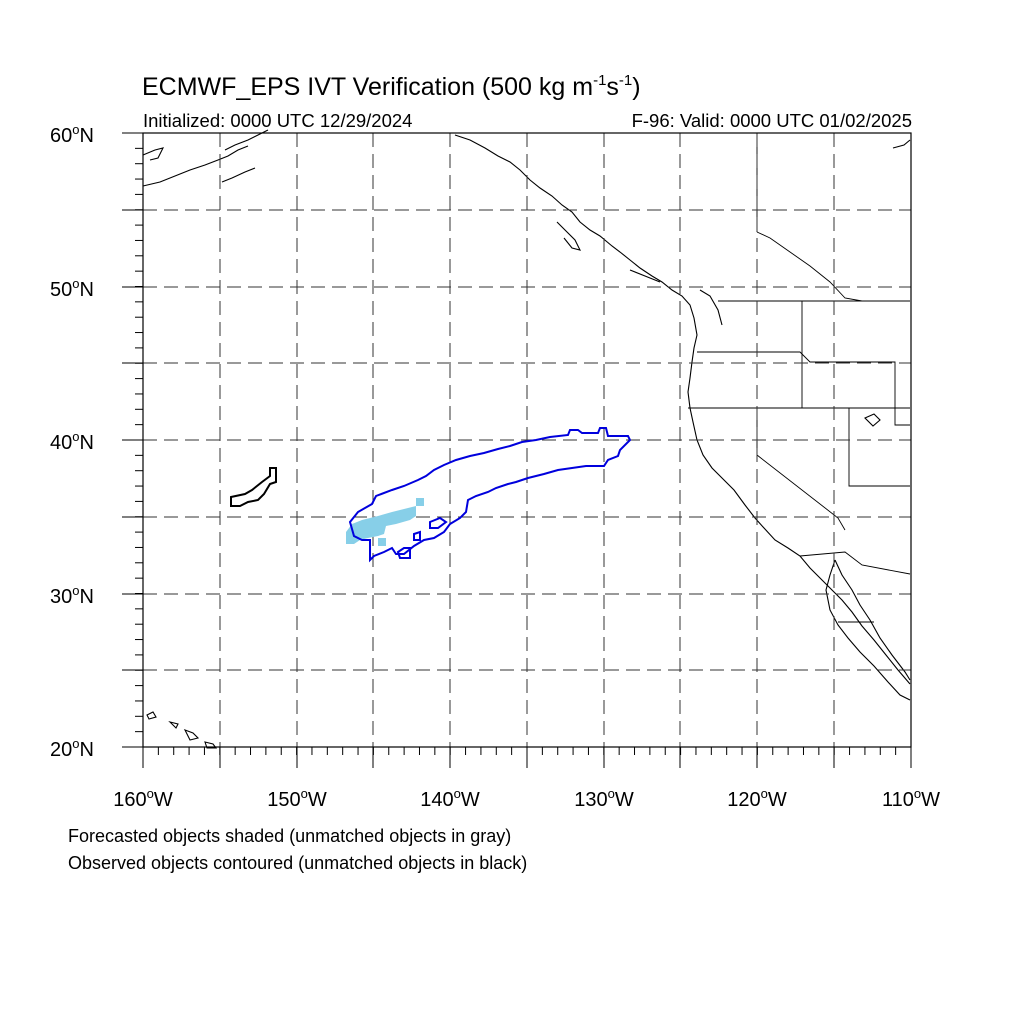  I want to click on lon-label-110: 110oW, so click(910, 798).